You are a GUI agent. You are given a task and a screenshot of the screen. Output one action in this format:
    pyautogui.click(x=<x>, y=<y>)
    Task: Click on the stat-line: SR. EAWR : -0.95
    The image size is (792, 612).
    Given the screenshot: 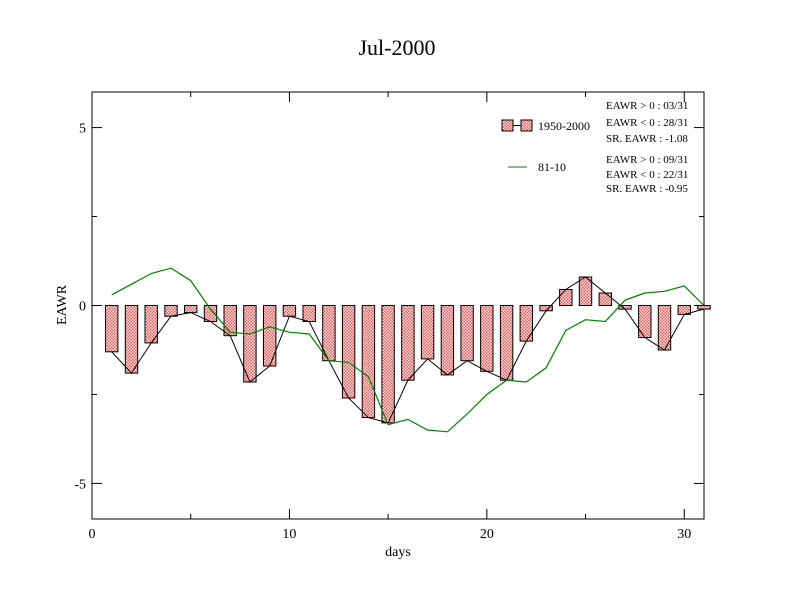 What is the action you would take?
    pyautogui.click(x=647, y=189)
    